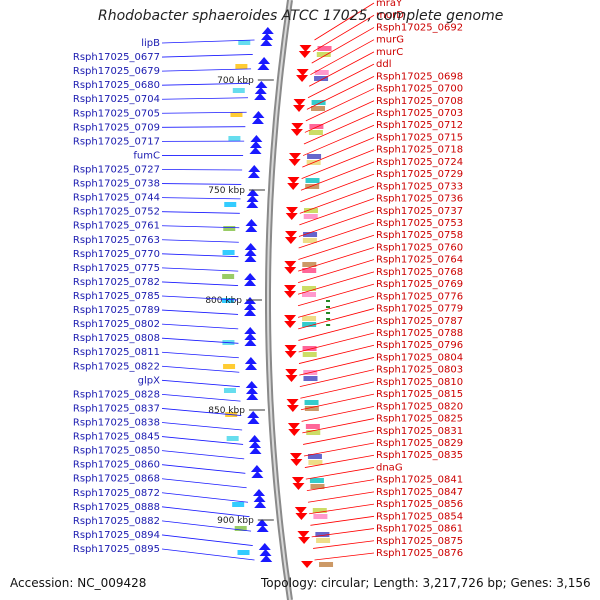 The height and width of the screenshot is (600, 600). I want to click on left-gene-label: Rsph17025_0680, so click(116, 85).